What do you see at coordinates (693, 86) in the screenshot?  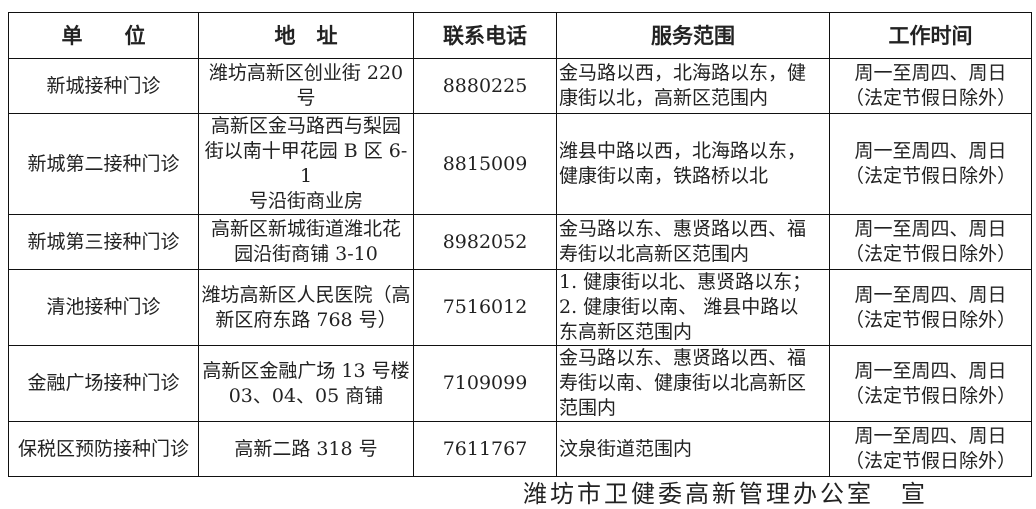 I see `scope-cell: 金马路以西，北海路以东，健 康街以北，高新区范围内` at bounding box center [693, 86].